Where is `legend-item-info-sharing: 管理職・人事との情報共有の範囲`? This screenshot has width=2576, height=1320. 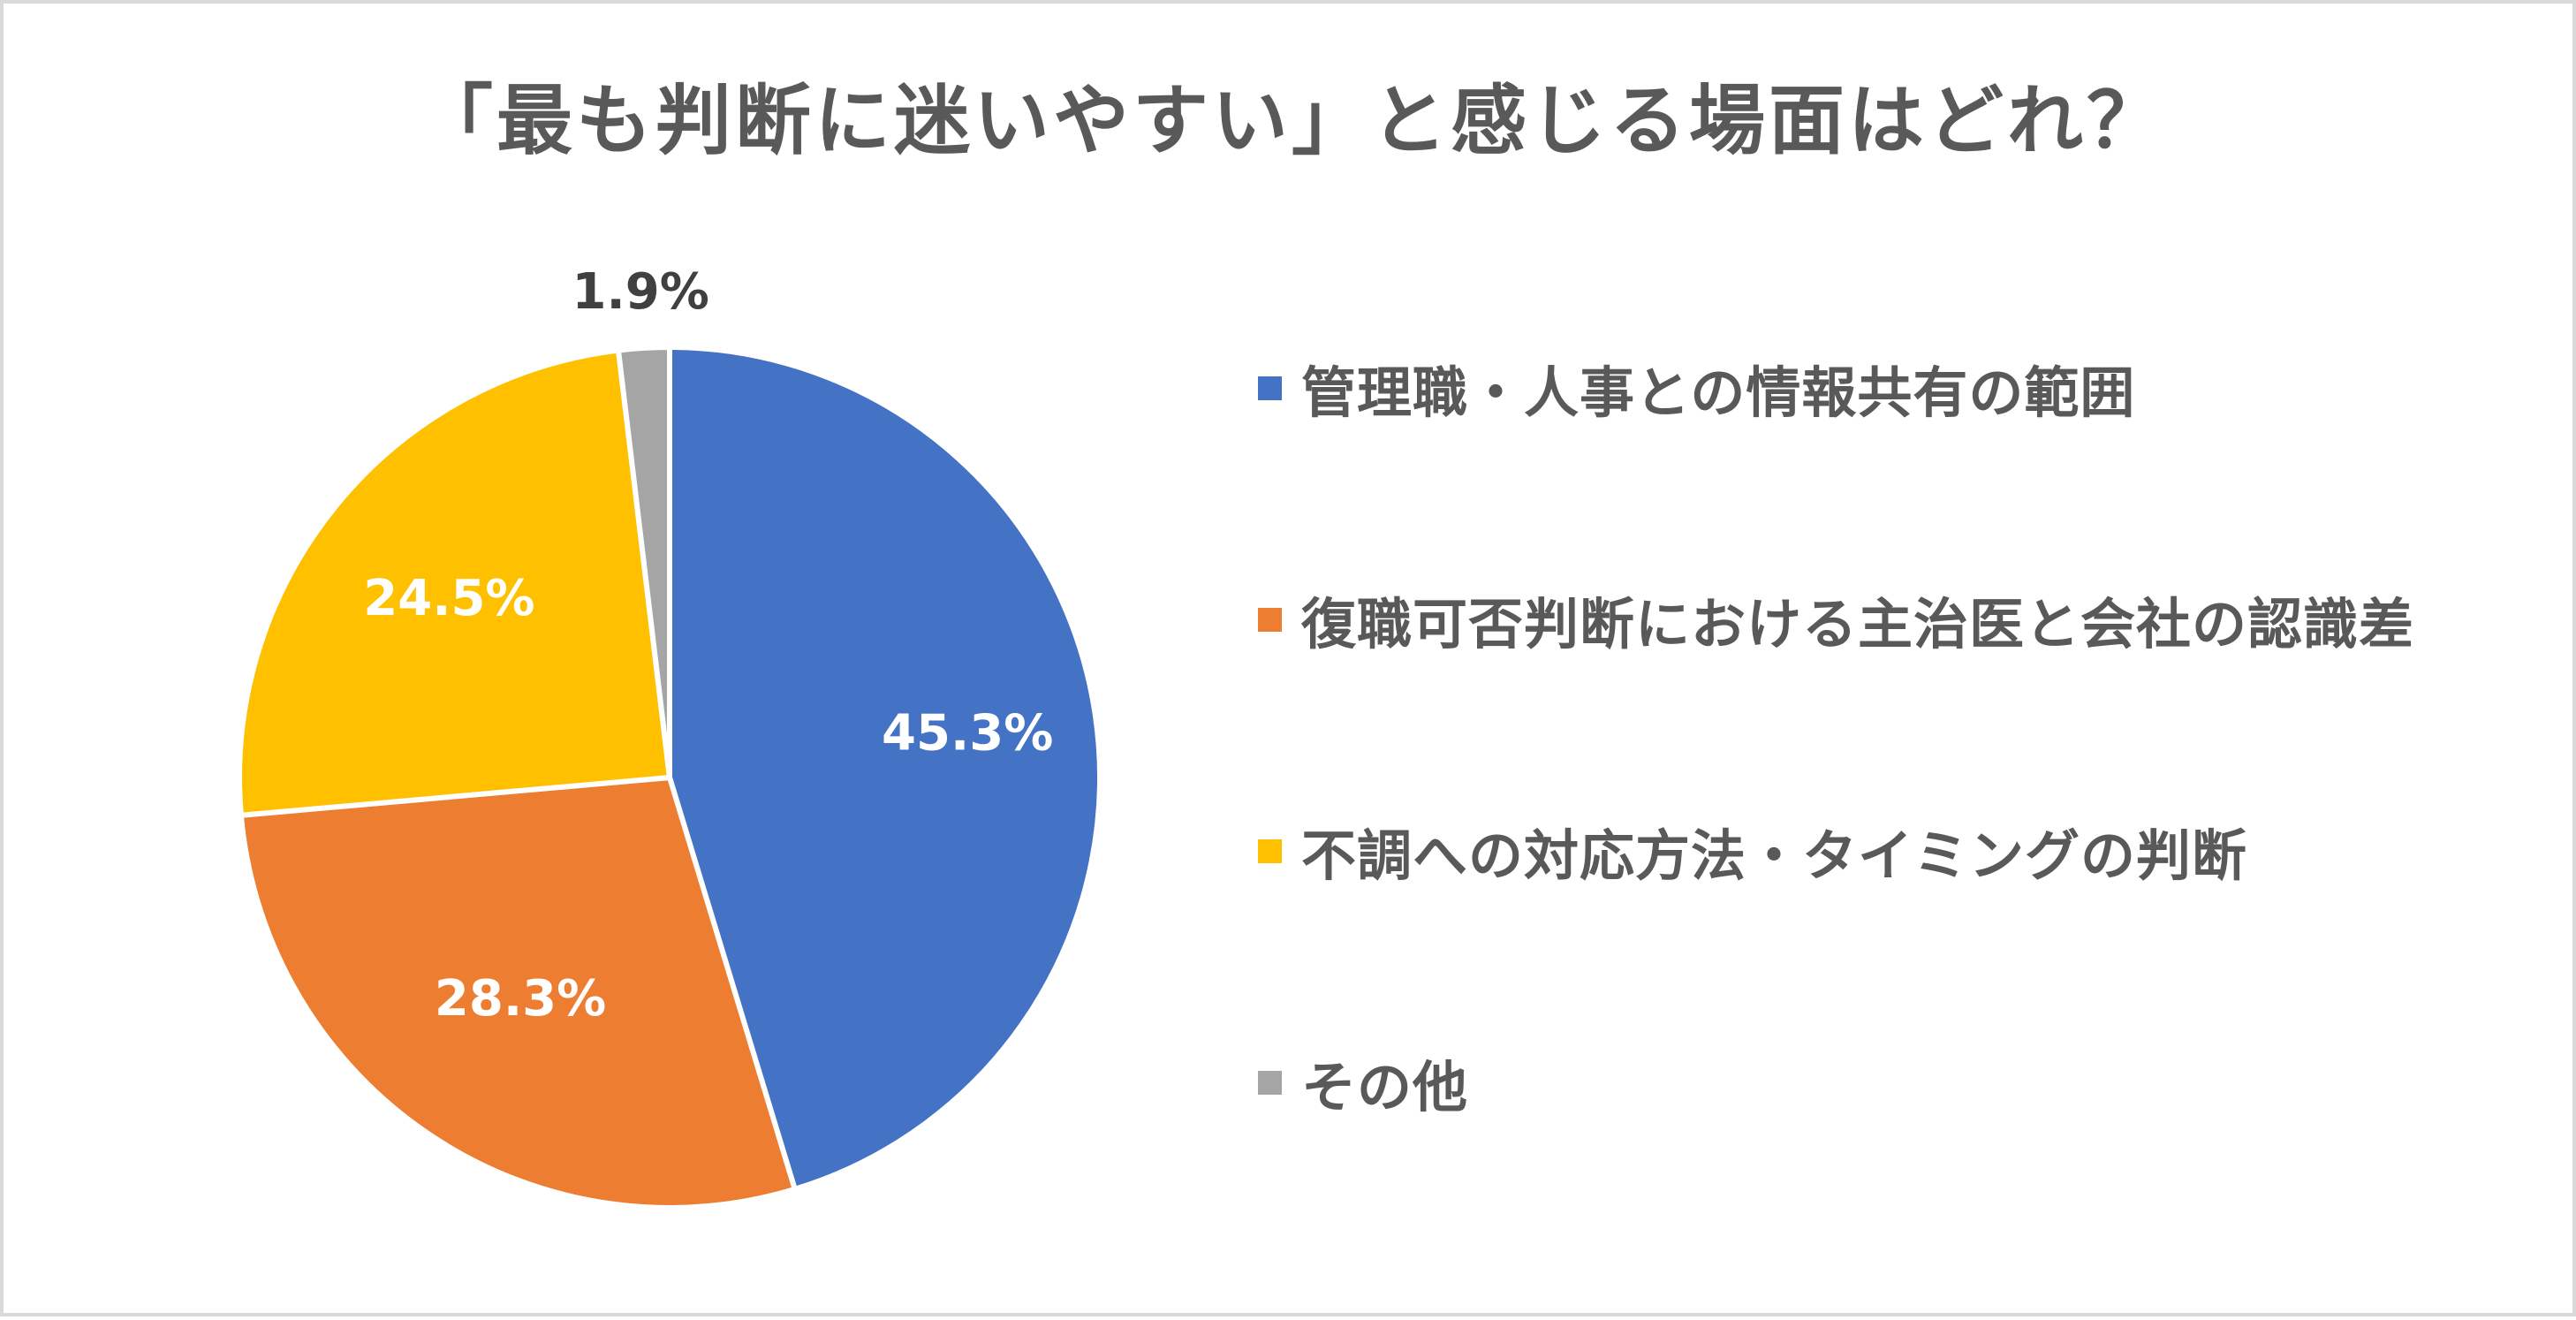 legend-item-info-sharing: 管理職・人事との情報共有の範囲 is located at coordinates (1697, 389).